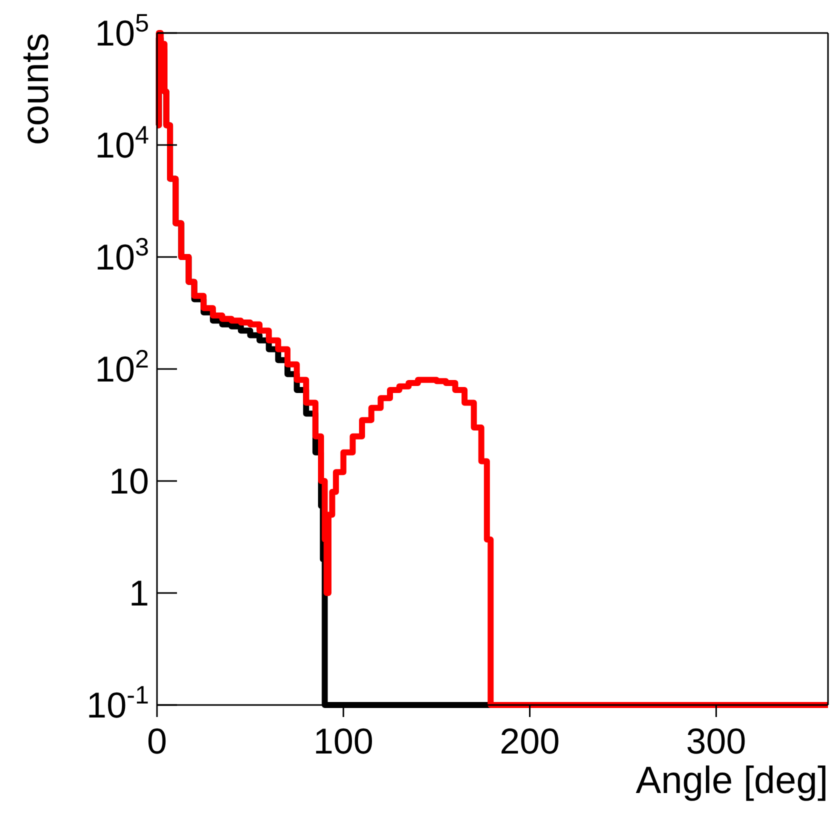  I want to click on x-axis-title: Angle [deg], so click(732, 781).